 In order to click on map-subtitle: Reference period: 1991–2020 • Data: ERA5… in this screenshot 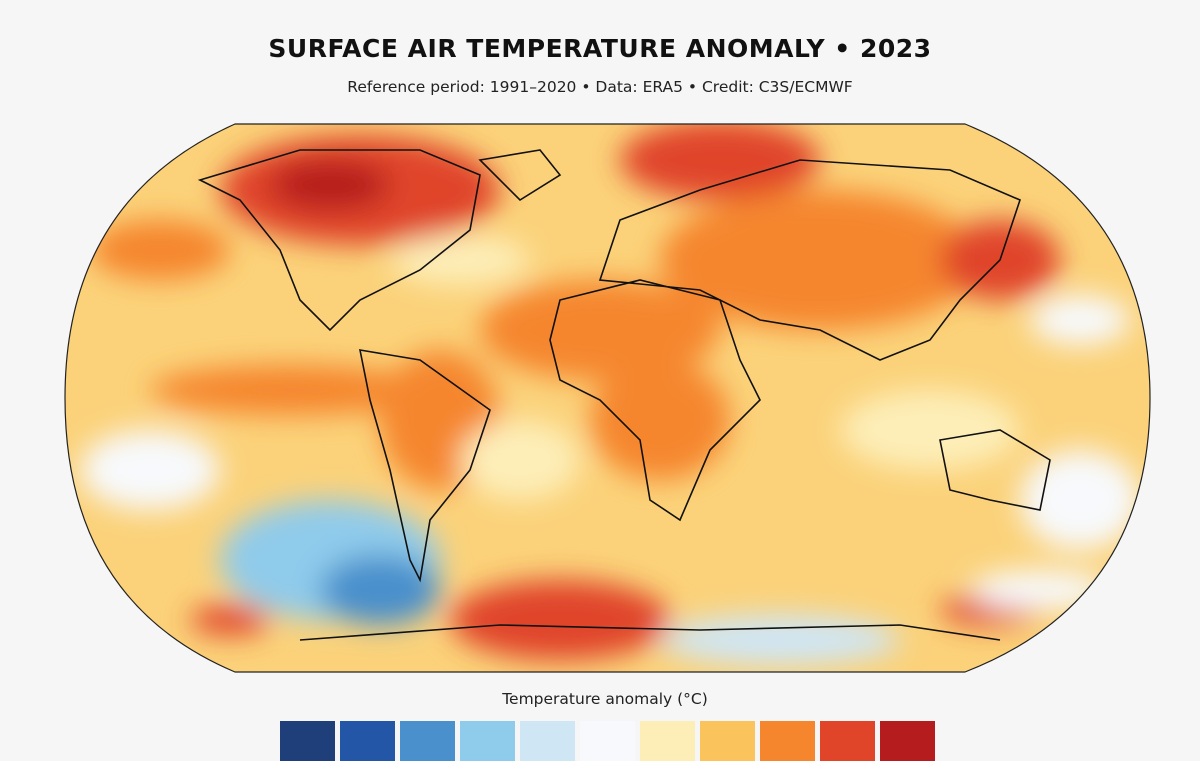, I will do `click(600, 87)`.